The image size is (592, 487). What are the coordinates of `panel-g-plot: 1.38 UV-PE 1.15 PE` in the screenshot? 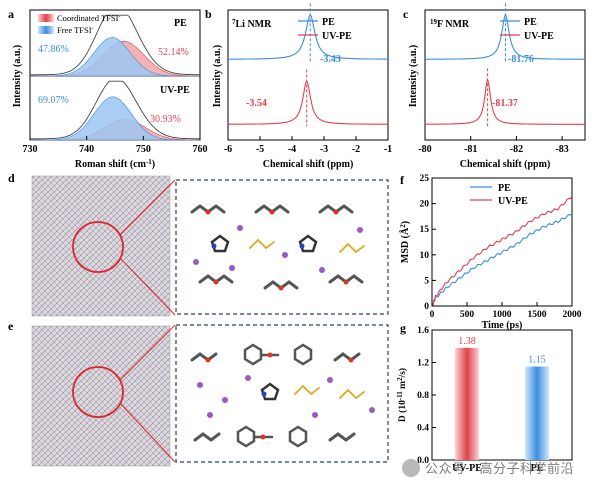 It's located at (500, 405).